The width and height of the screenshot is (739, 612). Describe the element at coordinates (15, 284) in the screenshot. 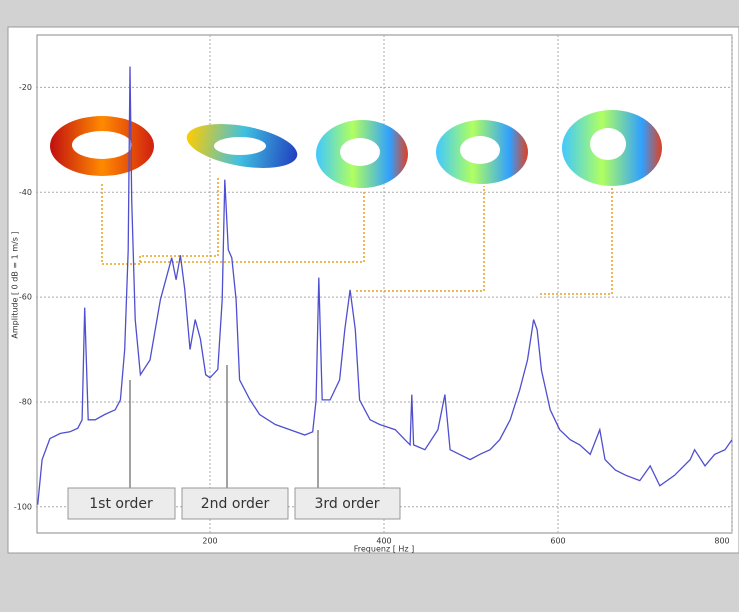

I see `y-axis-label: Amplitude [ 0 dB = 1 m/s ]` at that location.